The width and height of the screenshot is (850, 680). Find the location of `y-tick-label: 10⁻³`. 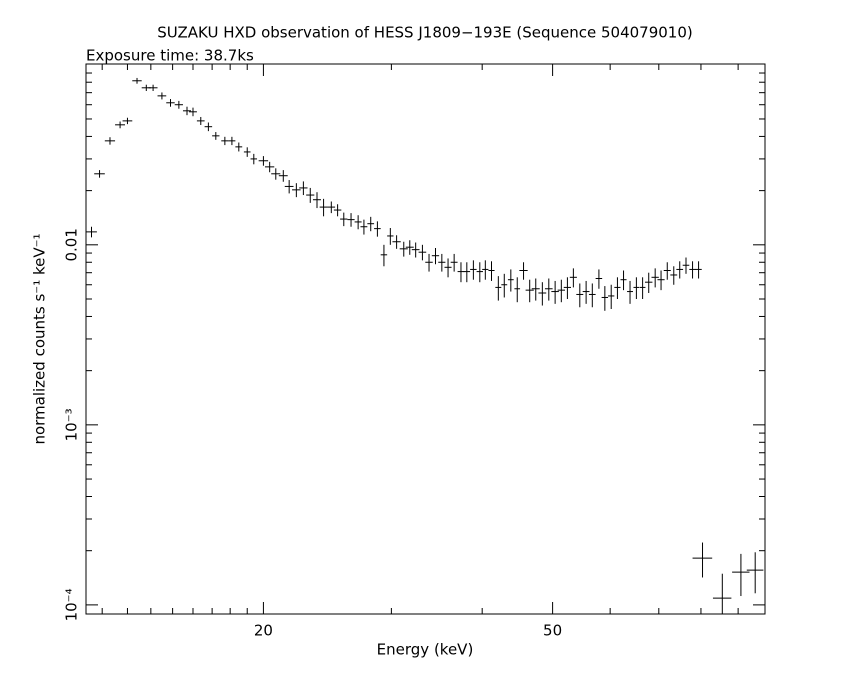

y-tick-label: 10⁻³ is located at coordinates (72, 424).